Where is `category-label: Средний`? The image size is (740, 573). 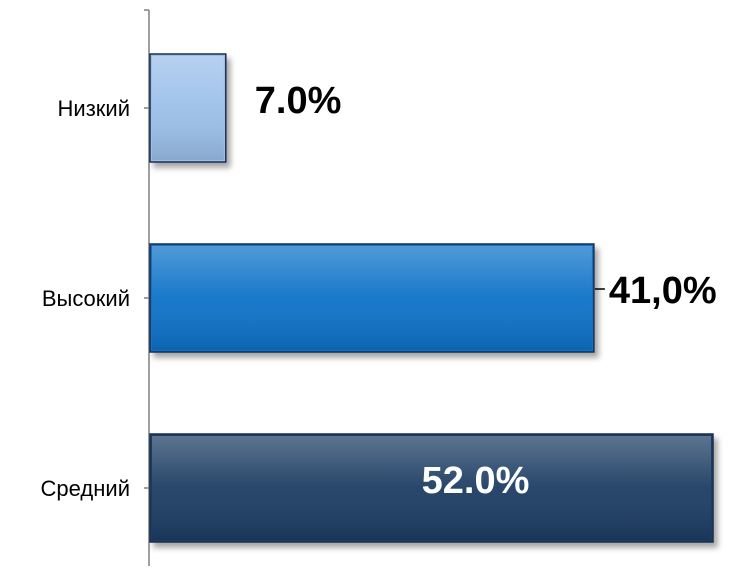
category-label: Средний is located at coordinates (85, 488).